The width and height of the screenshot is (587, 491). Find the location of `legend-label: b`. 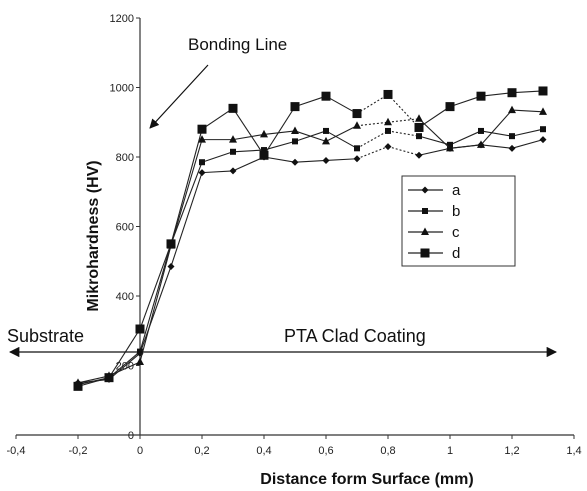

legend-label: b is located at coordinates (456, 211).